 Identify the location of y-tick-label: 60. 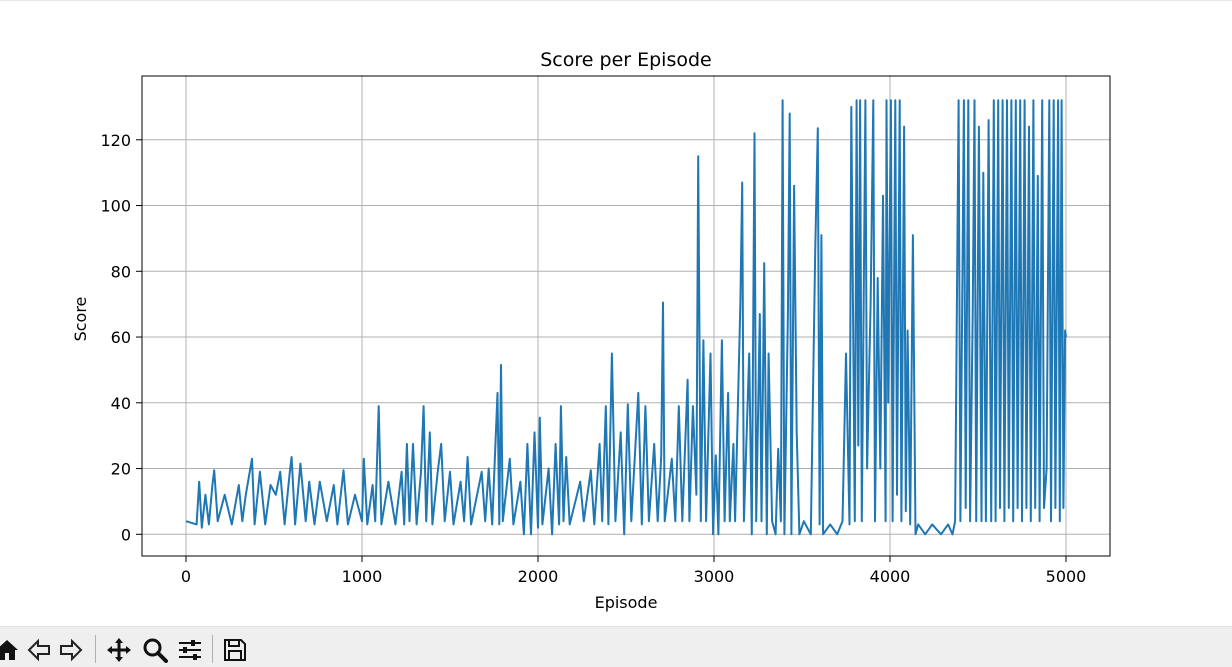
(121, 337).